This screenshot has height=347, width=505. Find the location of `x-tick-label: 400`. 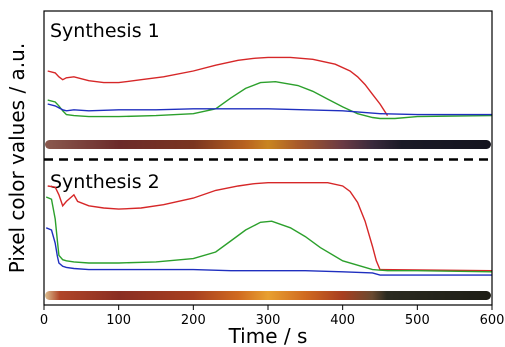

x-tick-label: 400 is located at coordinates (342, 320).